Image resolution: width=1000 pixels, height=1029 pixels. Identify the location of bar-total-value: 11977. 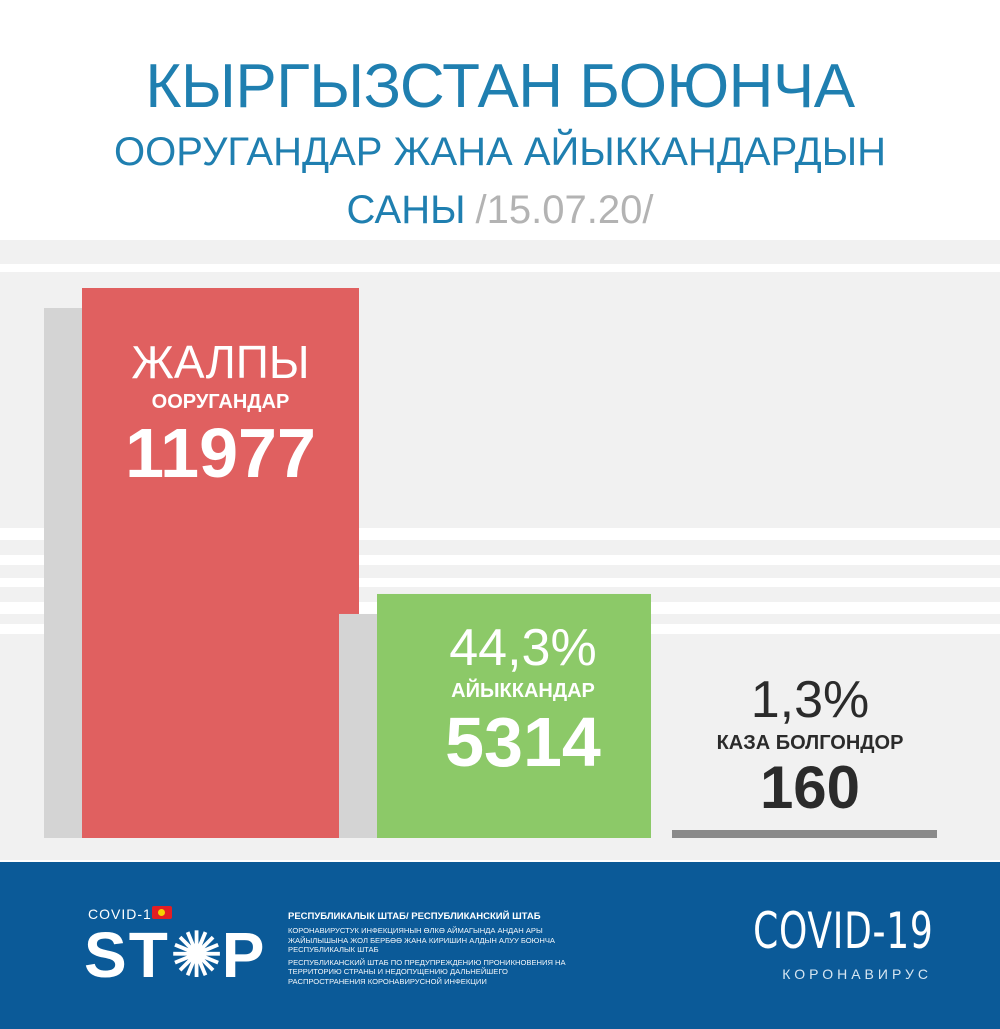
(220, 453).